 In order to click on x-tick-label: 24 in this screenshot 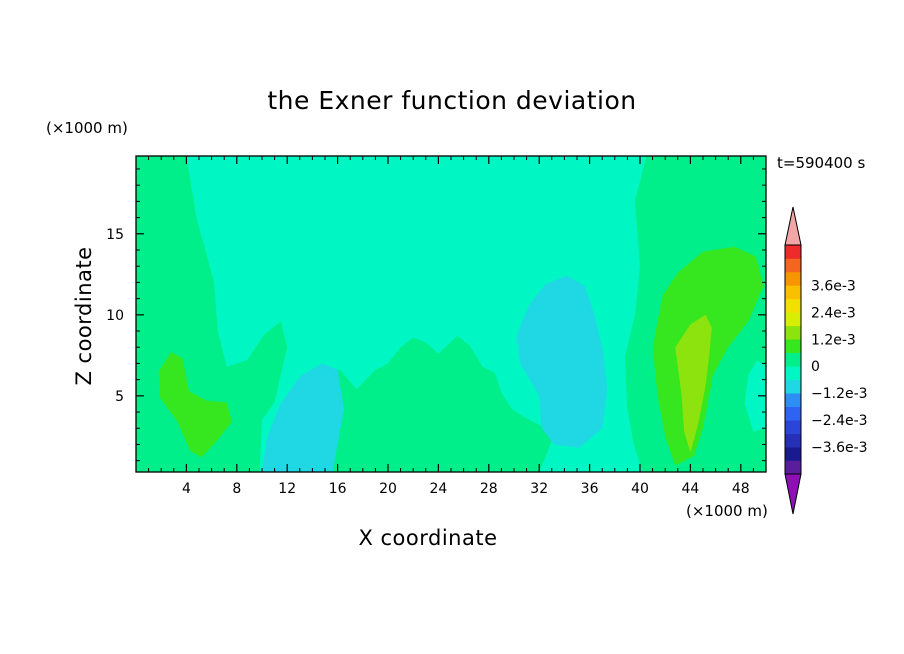, I will do `click(438, 489)`.